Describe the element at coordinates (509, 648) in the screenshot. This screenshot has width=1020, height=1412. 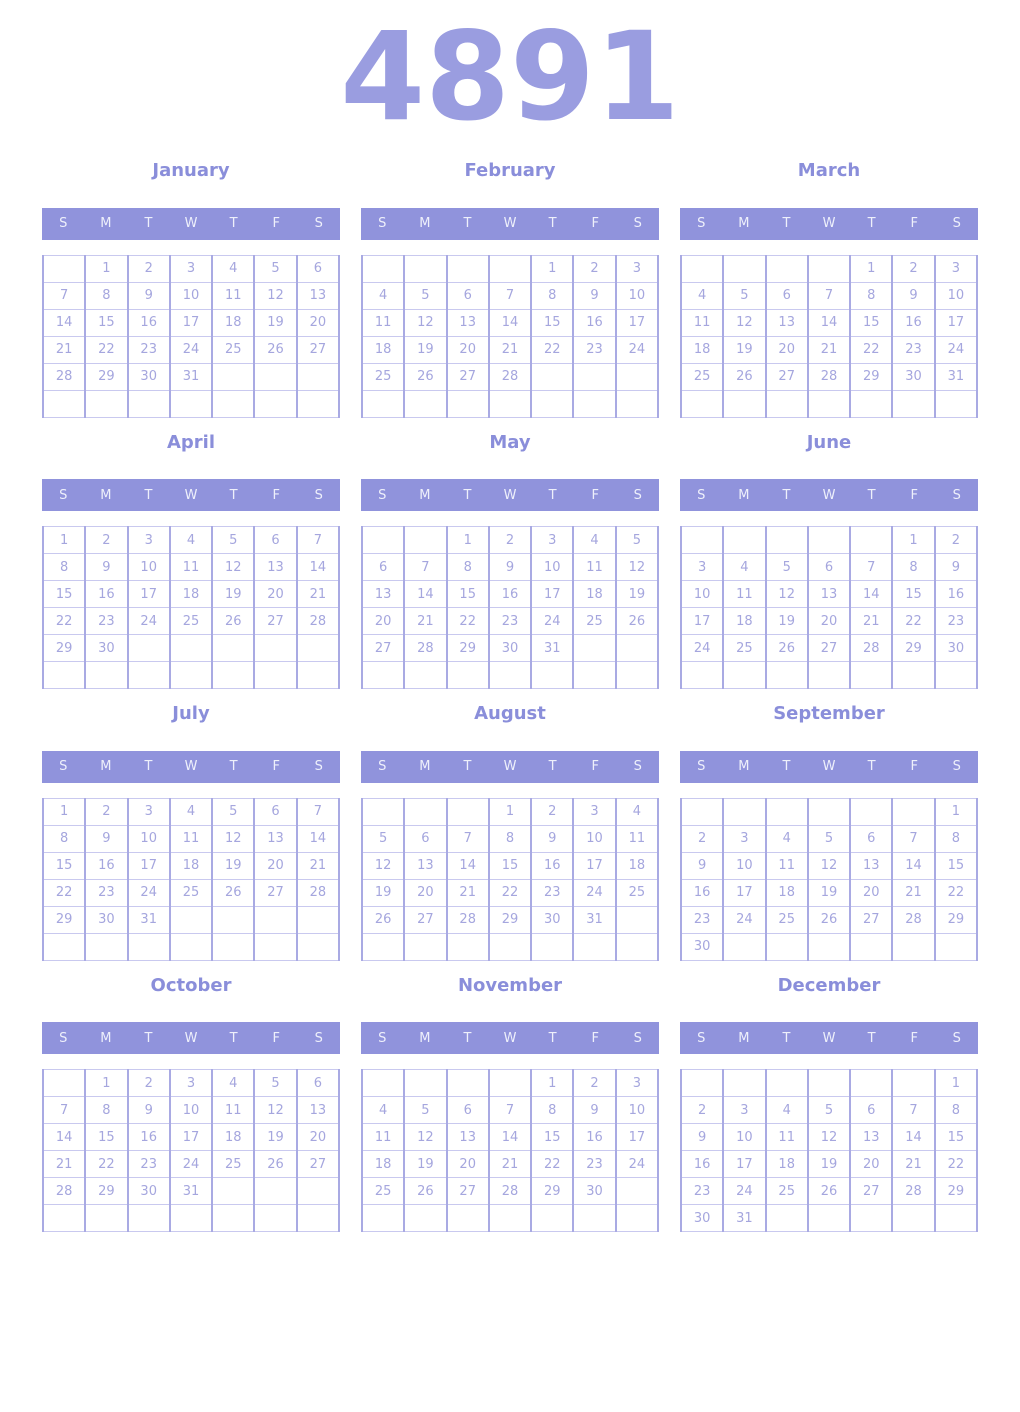
I see `day-cell: 30` at that location.